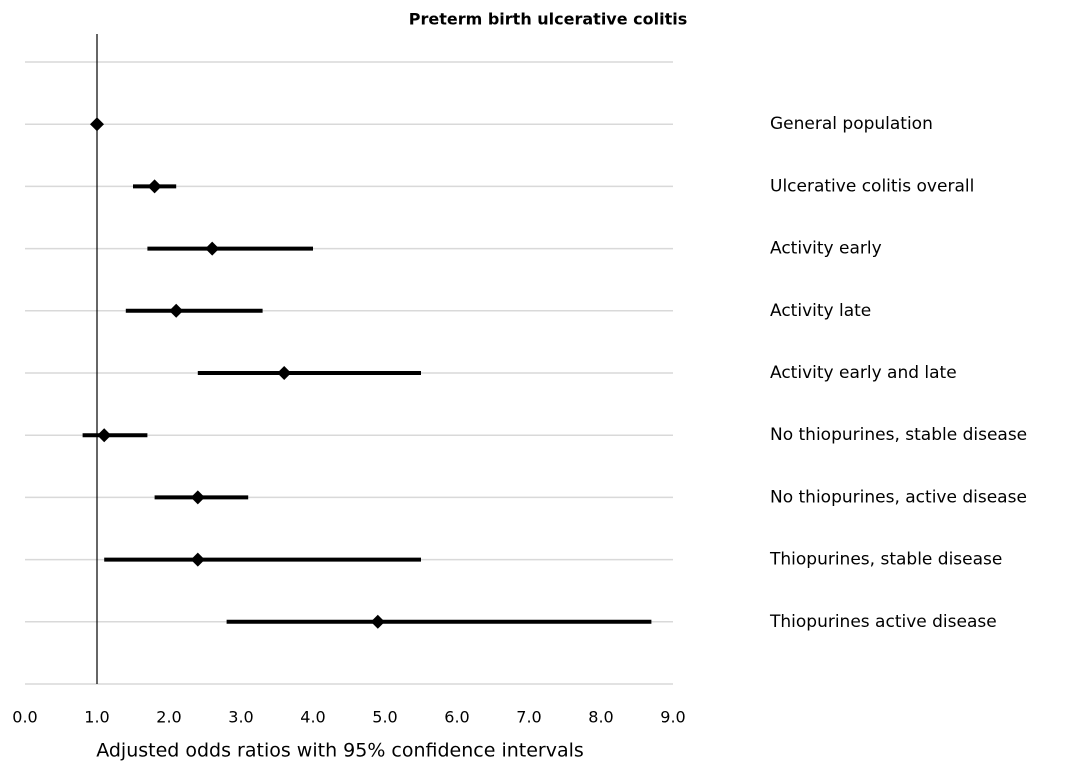  I want to click on category-label: Ulcerative colitis overall, so click(872, 186).